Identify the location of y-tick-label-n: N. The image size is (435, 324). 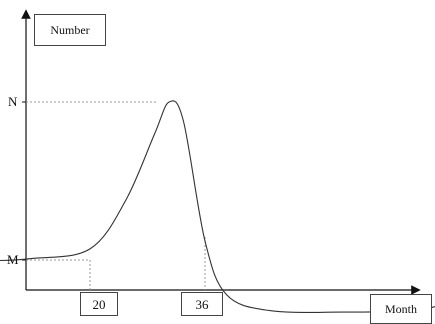
(13, 101).